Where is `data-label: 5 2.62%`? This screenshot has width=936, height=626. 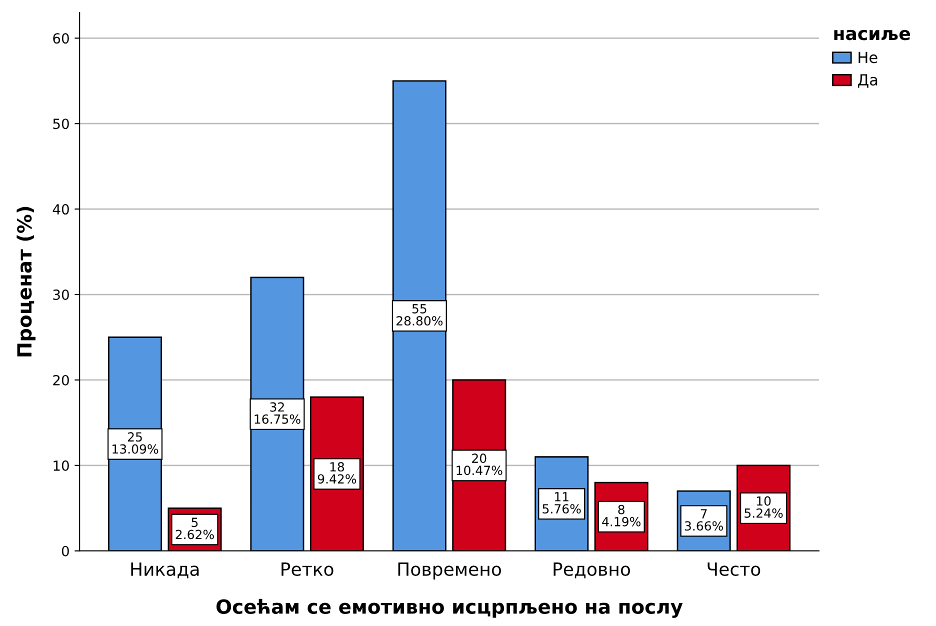 data-label: 5 2.62% is located at coordinates (195, 529).